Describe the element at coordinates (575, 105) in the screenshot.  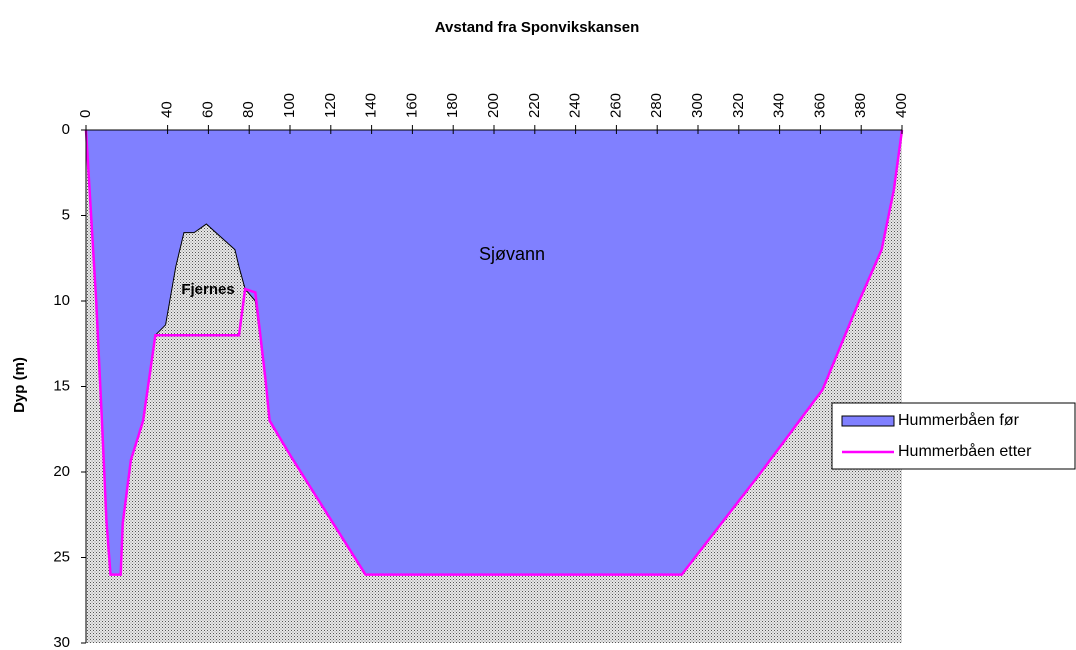
I see `x-tick-label: 240` at that location.